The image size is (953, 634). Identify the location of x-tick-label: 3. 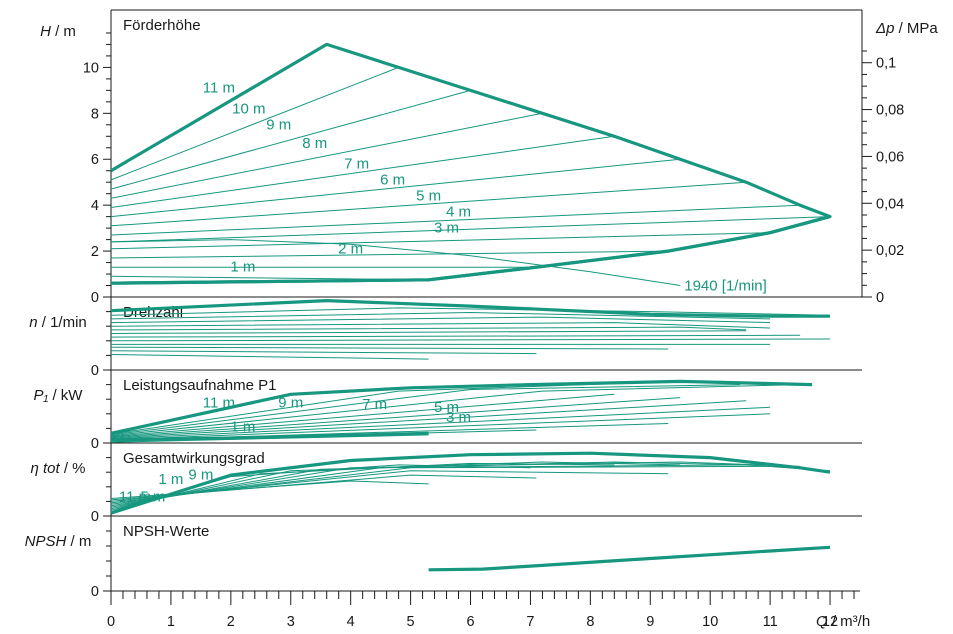
(291, 622).